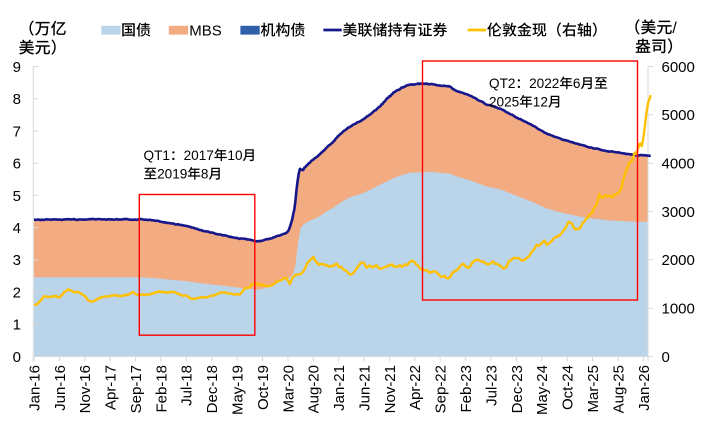 This screenshot has width=704, height=430. What do you see at coordinates (212, 389) in the screenshot?
I see `svg-text: Dec-18` at bounding box center [212, 389].